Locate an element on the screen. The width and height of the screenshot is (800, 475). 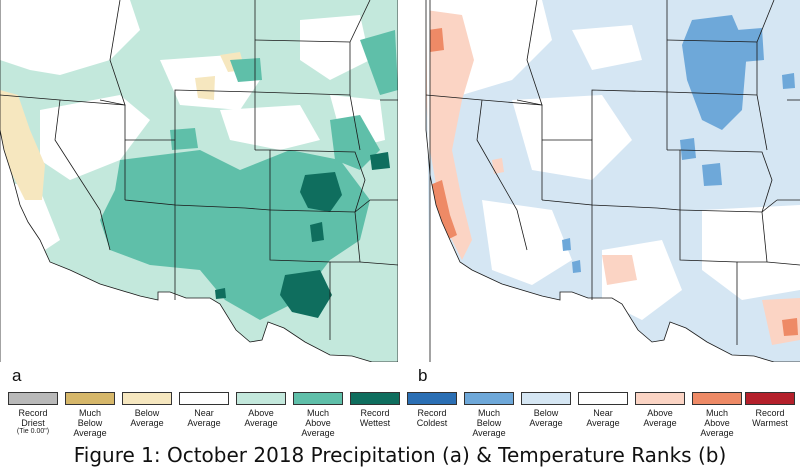
legend-item-record-wettest: Record Wettest is located at coordinates (375, 410).